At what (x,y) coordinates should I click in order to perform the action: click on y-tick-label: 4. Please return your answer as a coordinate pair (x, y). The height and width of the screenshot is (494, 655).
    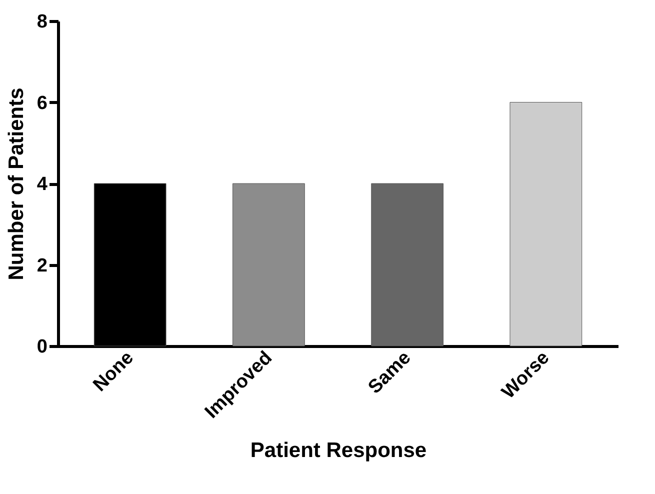
    Looking at the image, I should click on (42, 184).